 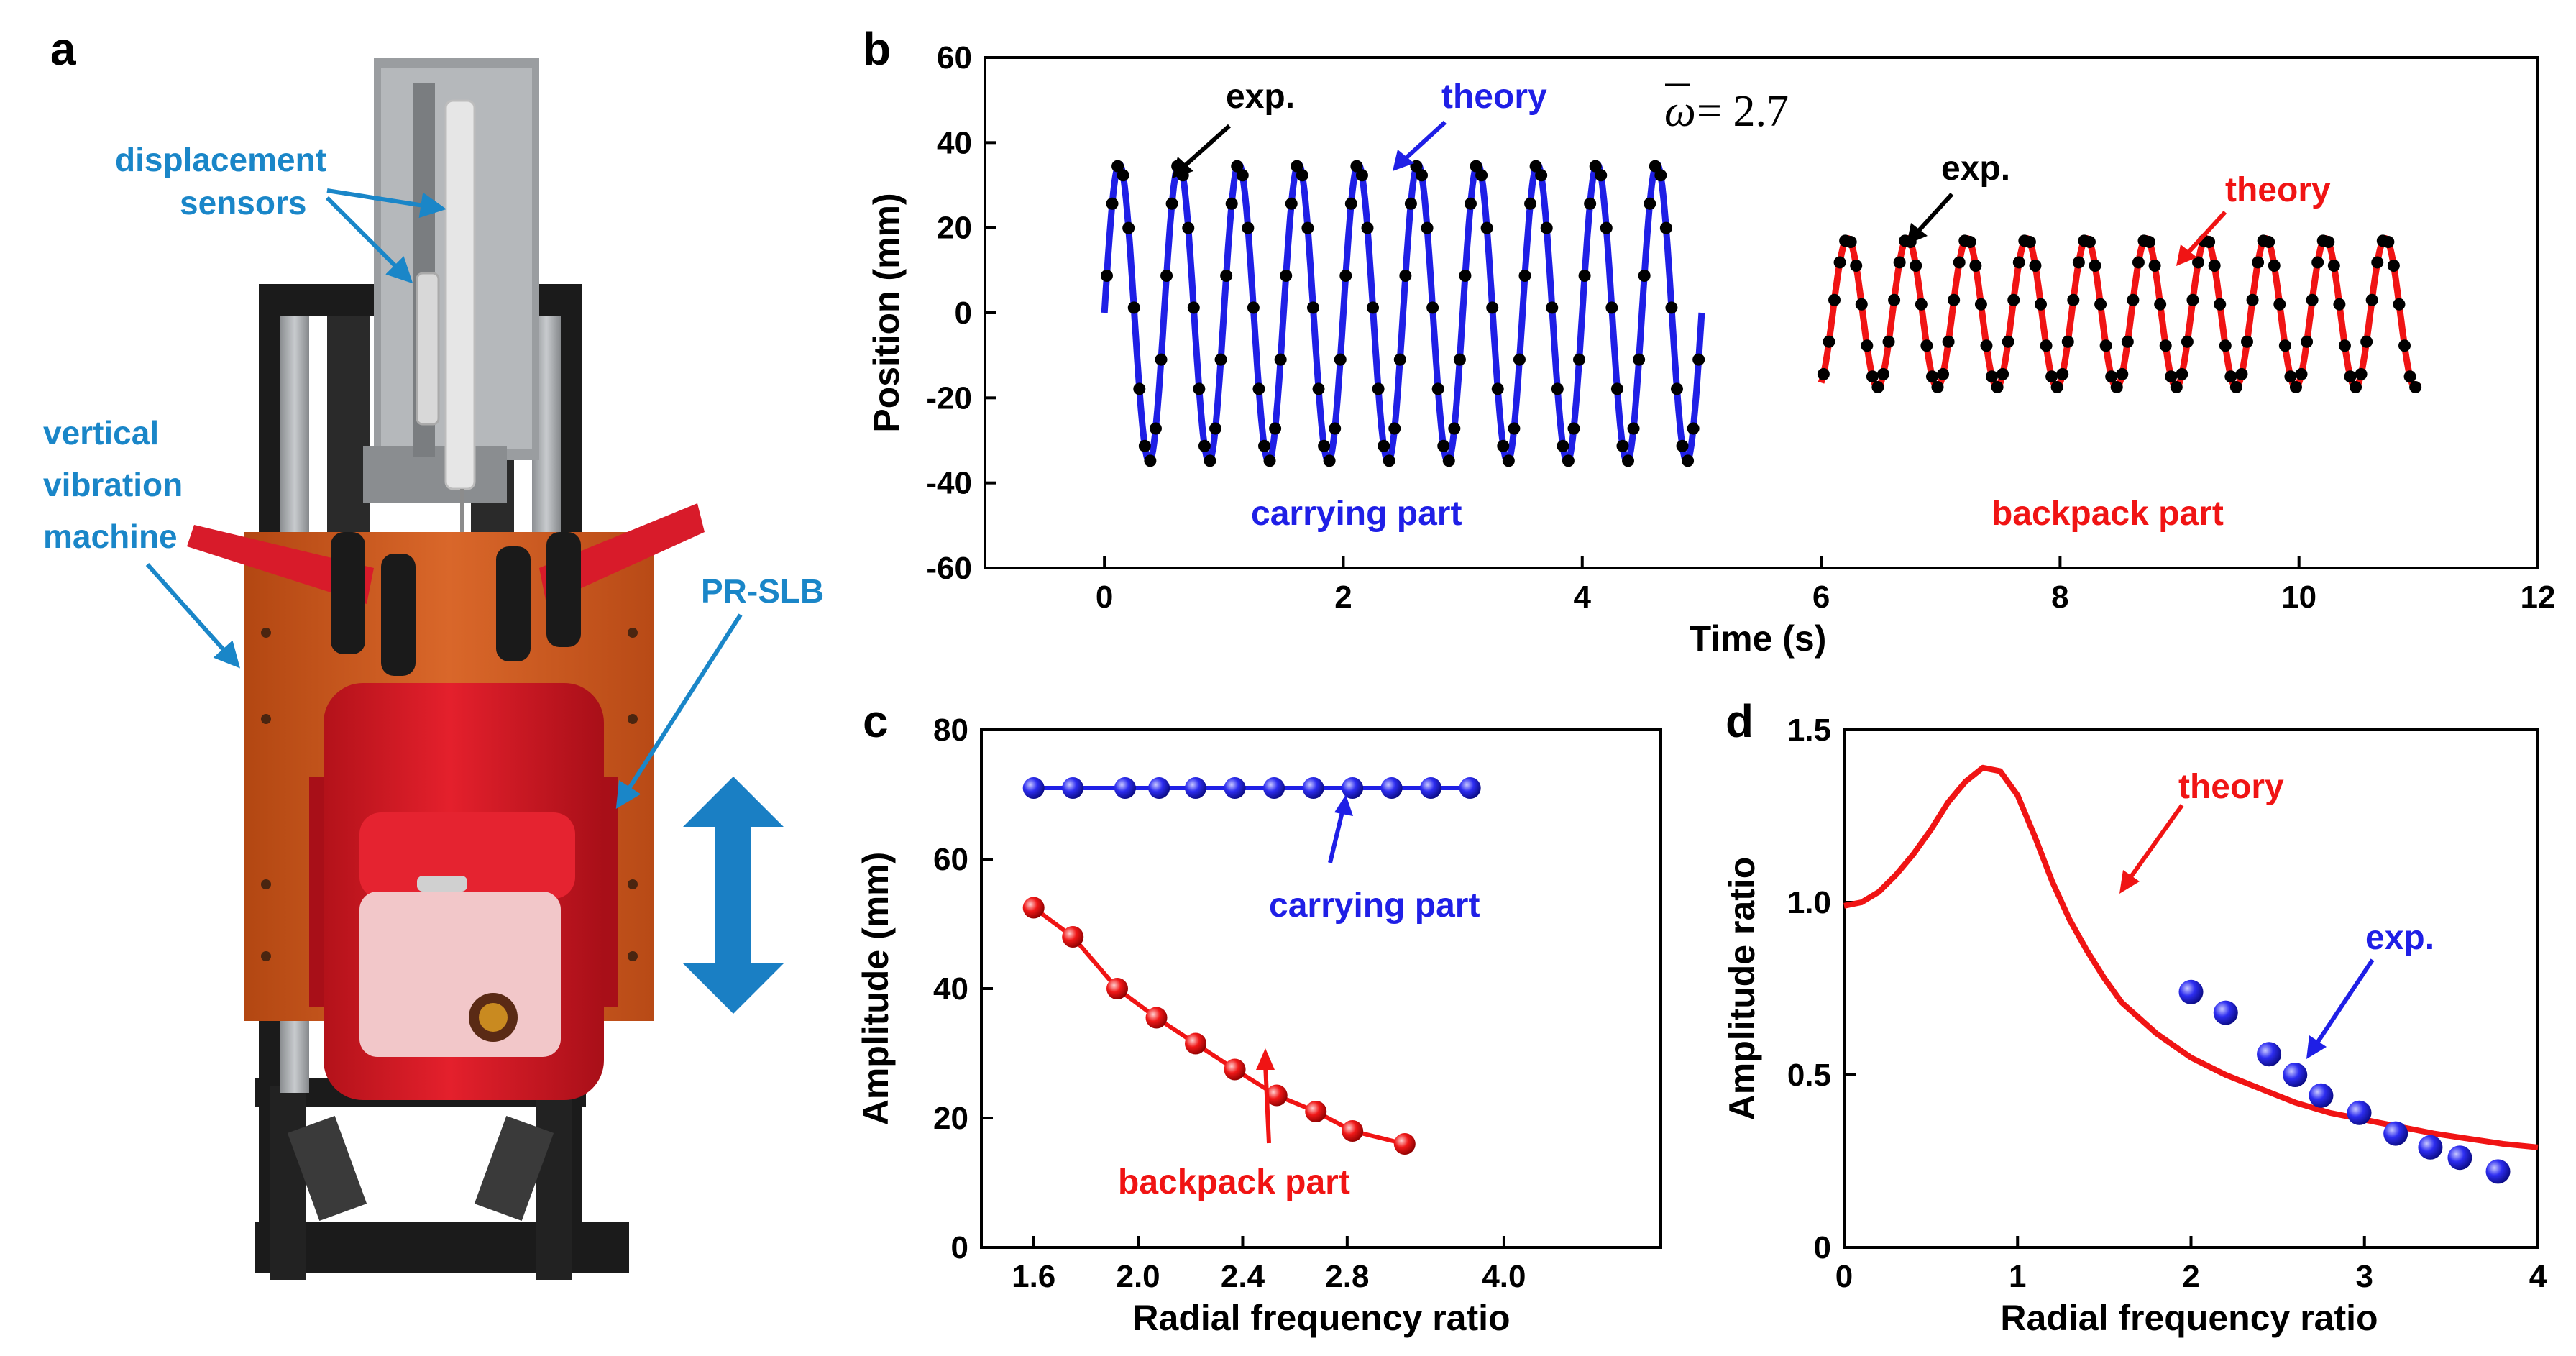 What do you see at coordinates (113, 484) in the screenshot?
I see `label-vibration: vibration` at bounding box center [113, 484].